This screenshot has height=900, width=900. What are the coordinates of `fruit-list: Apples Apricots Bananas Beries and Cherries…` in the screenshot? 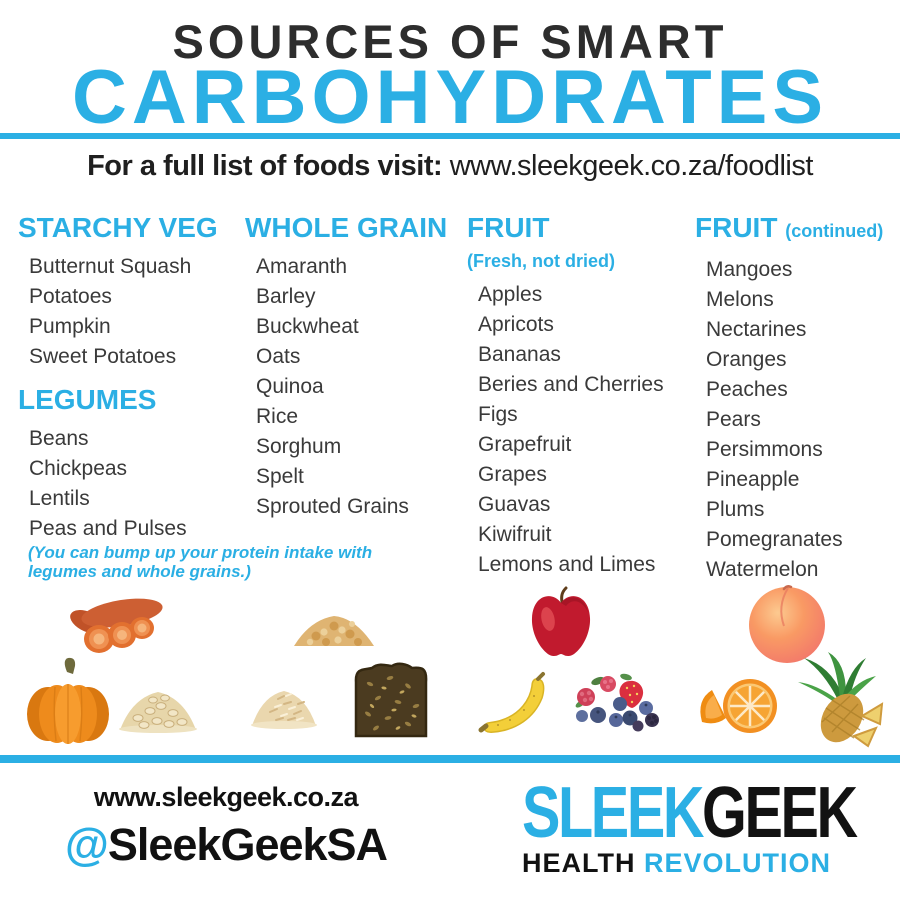 It's located at (583, 430).